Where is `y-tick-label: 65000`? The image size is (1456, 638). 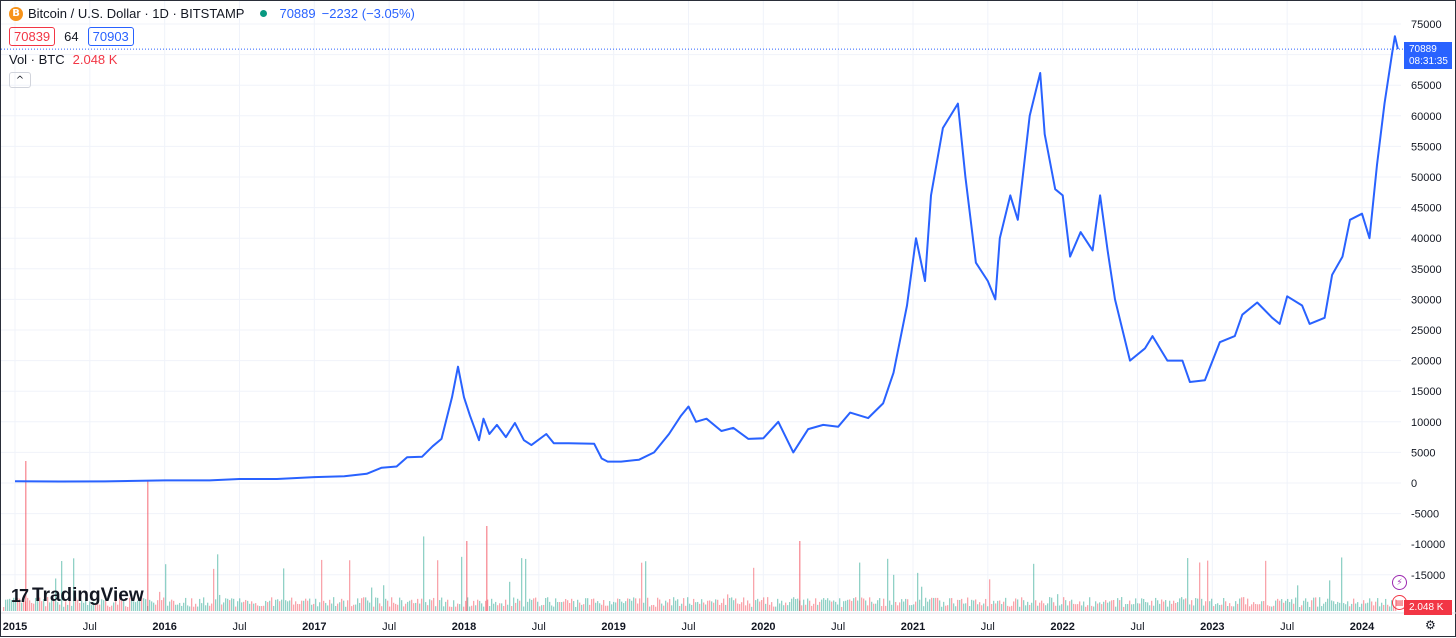
y-tick-label: 65000 is located at coordinates (1426, 86).